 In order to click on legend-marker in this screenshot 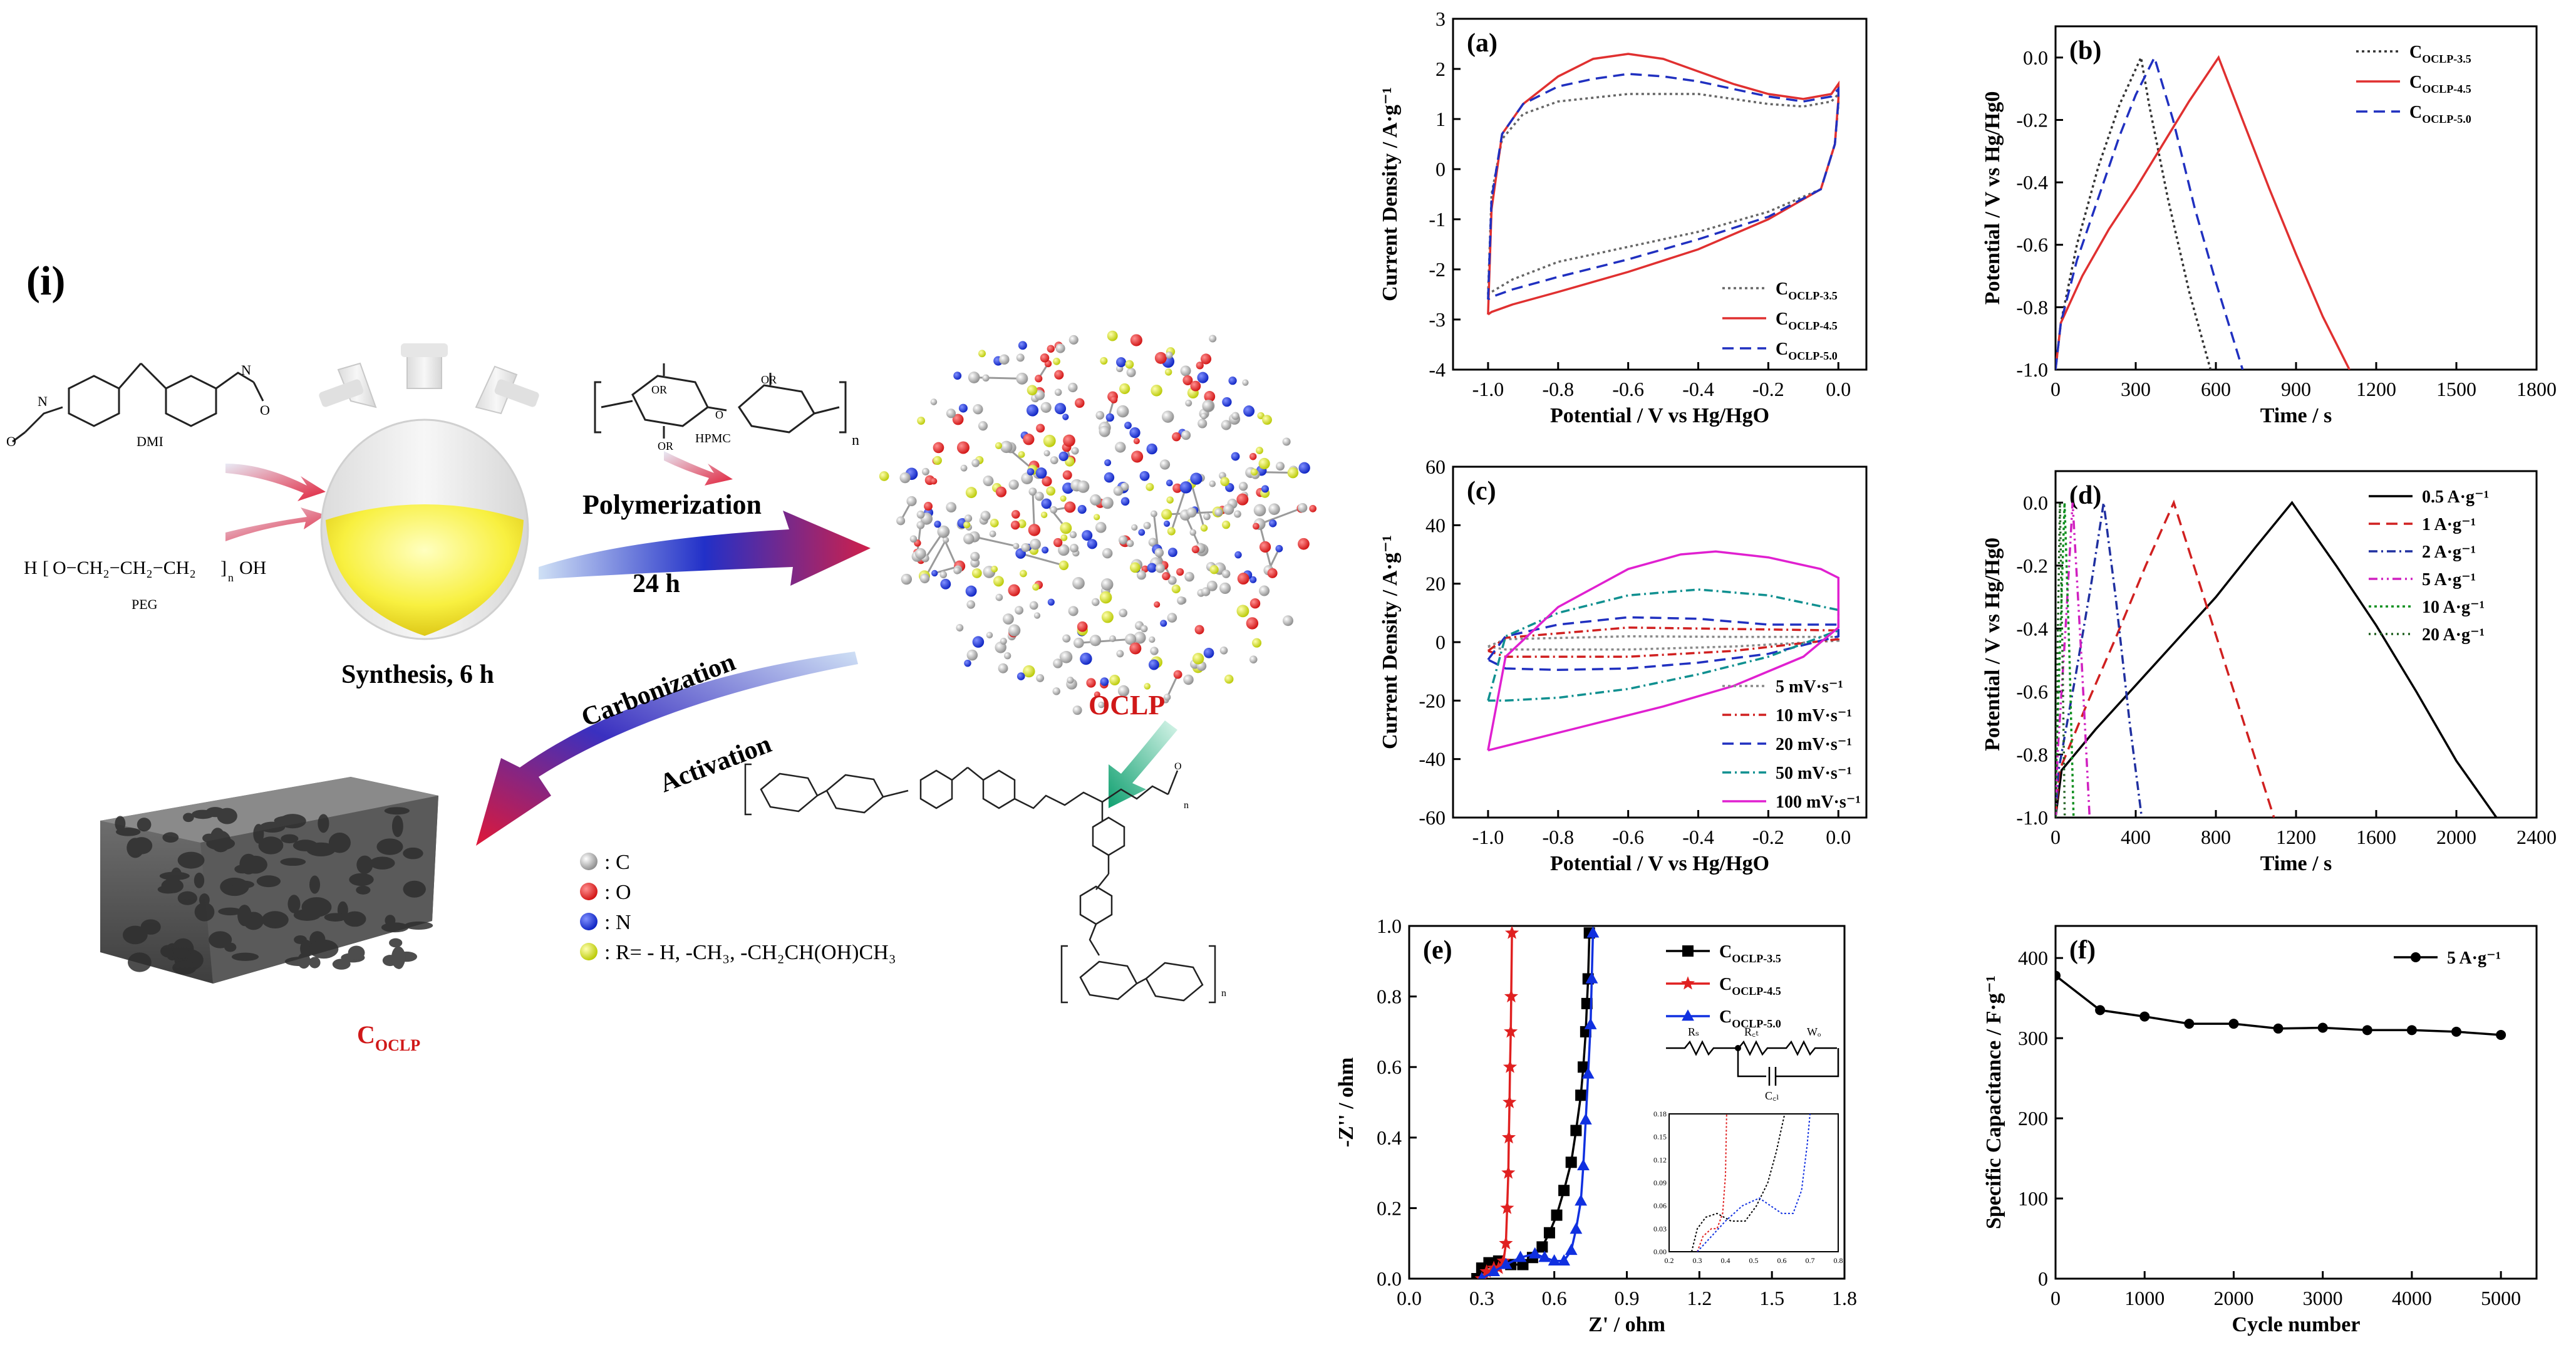, I will do `click(1688, 951)`.